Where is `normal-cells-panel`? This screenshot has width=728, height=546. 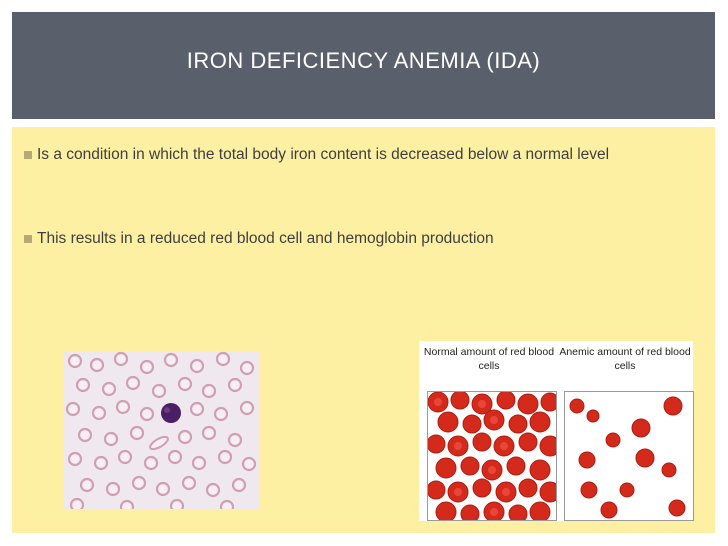
normal-cells-panel is located at coordinates (492, 456).